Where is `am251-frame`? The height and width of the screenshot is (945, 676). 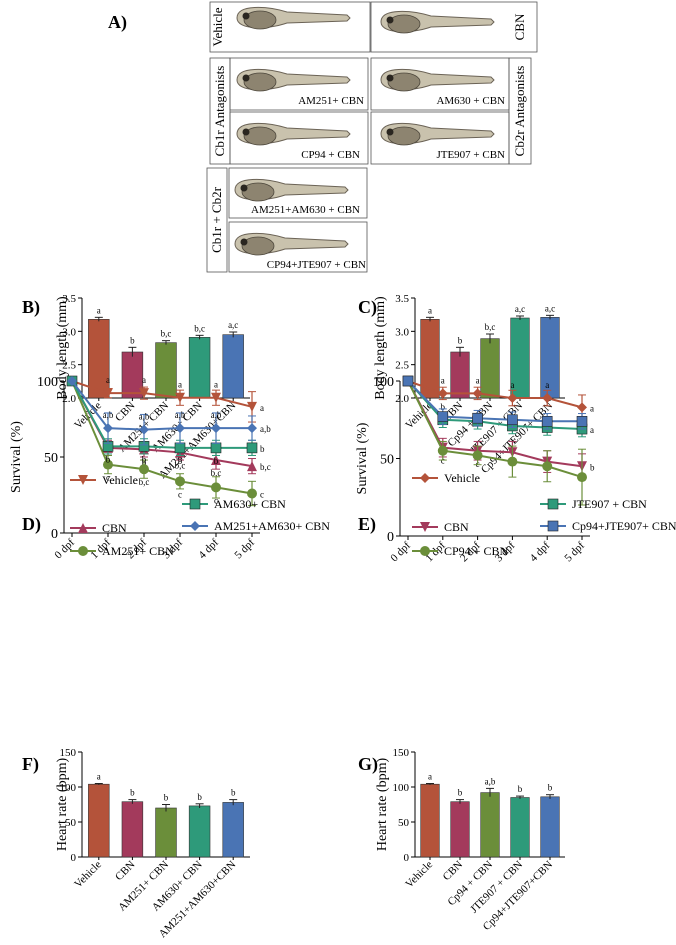
am251-frame is located at coordinates (299, 84).